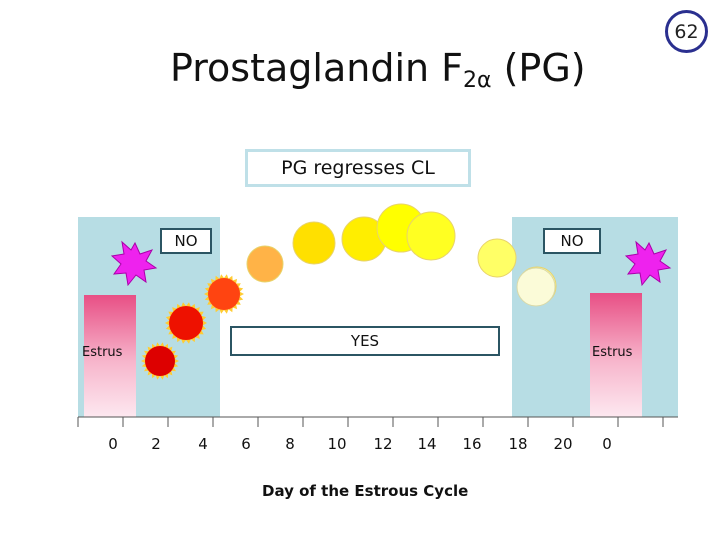 The height and width of the screenshot is (540, 720). What do you see at coordinates (365, 491) in the screenshot?
I see `x-axis-label: Day of the Estrous Cycle` at bounding box center [365, 491].